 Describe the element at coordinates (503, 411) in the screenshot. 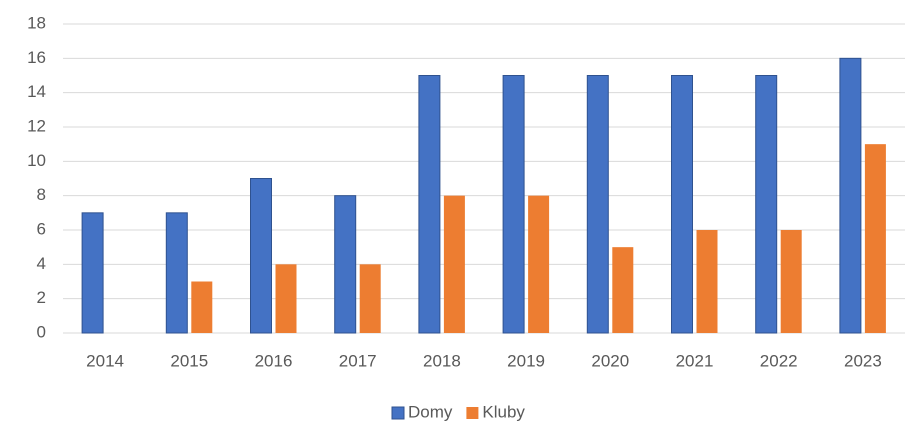

I see `legend-label: Kluby` at that location.